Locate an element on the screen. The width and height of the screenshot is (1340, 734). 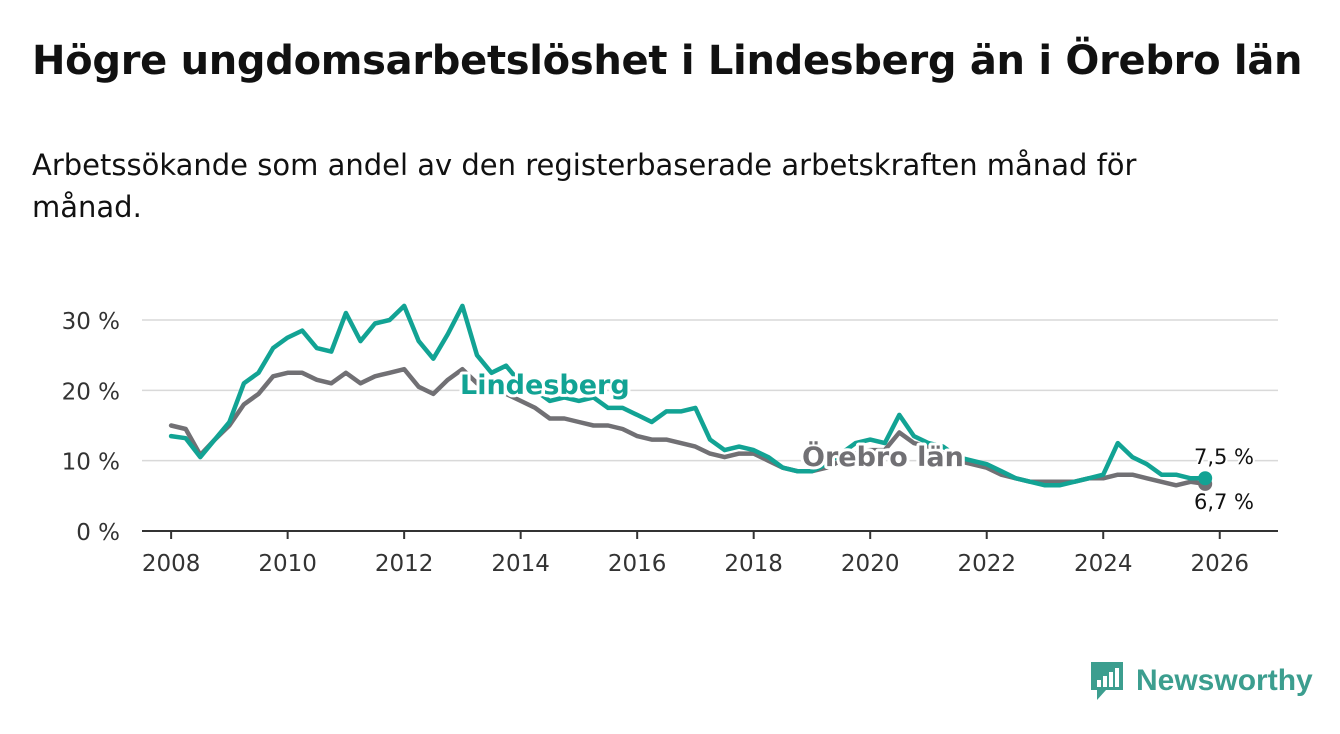
newsworthy-logo-text: Newsworthy is located at coordinates (1224, 680).